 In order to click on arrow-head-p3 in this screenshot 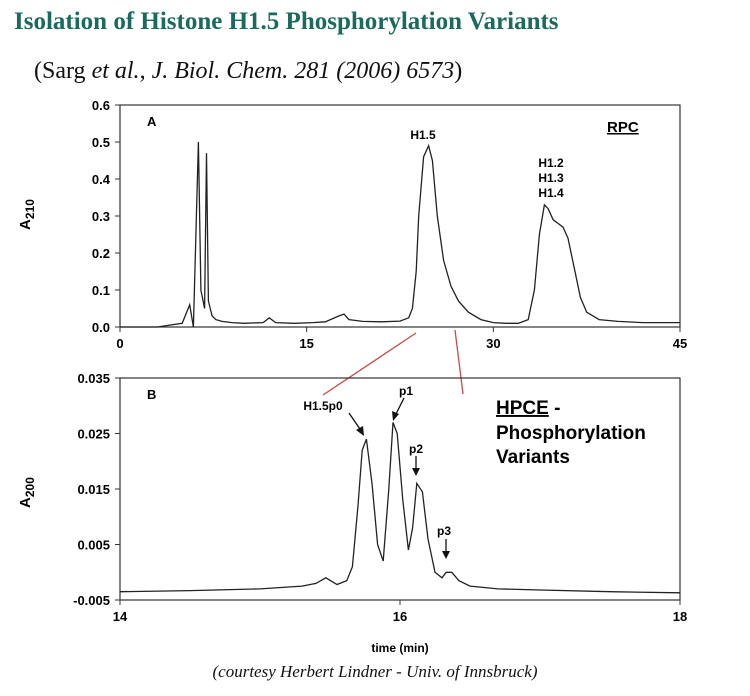, I will do `click(446, 555)`.